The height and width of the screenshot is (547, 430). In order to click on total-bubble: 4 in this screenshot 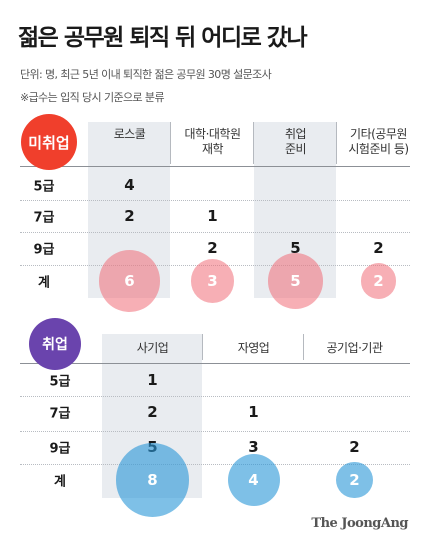, I will do `click(253, 480)`.